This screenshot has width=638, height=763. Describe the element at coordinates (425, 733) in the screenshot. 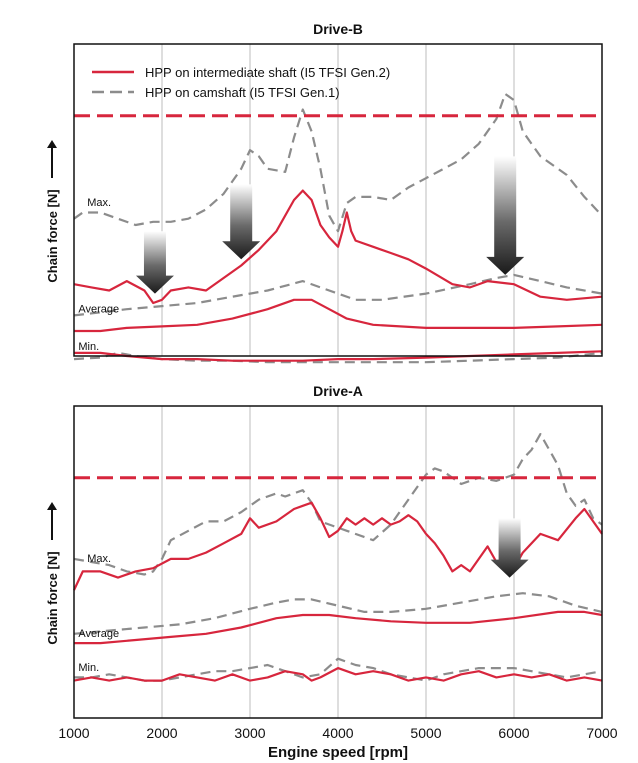

I see `x-tick-5000: 5000` at that location.